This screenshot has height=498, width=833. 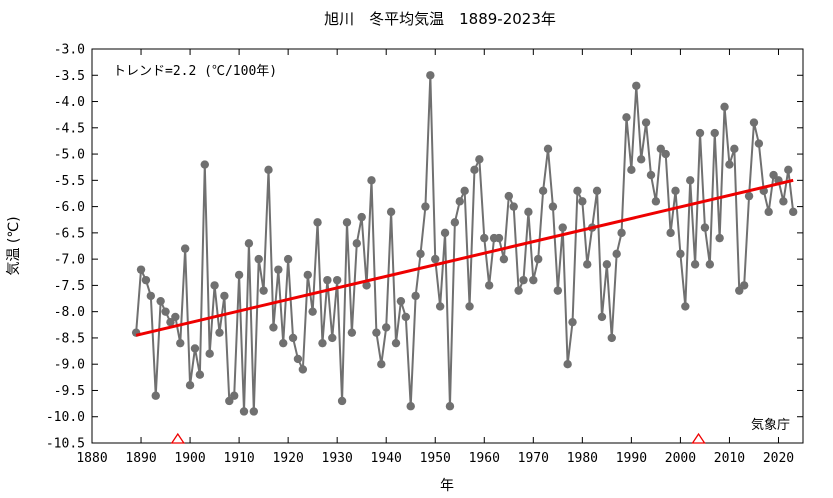 What do you see at coordinates (631, 458) in the screenshot?
I see `x-tick-label: 1990` at bounding box center [631, 458].